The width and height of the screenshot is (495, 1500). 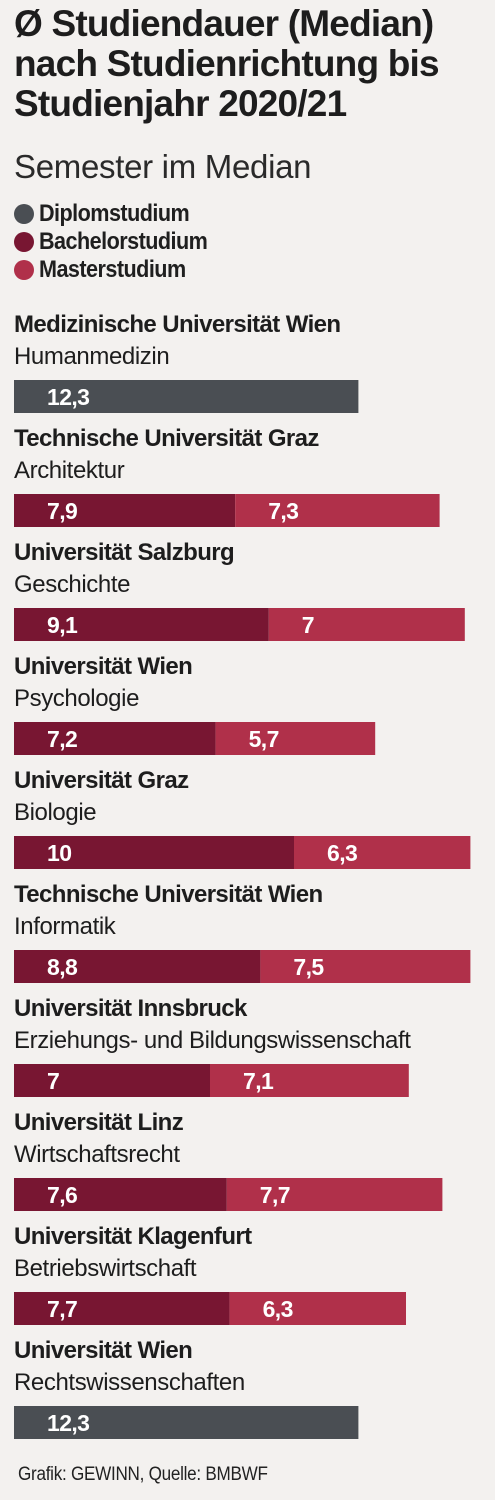 What do you see at coordinates (72, 584) in the screenshot?
I see `category-program-label: Geschichte` at bounding box center [72, 584].